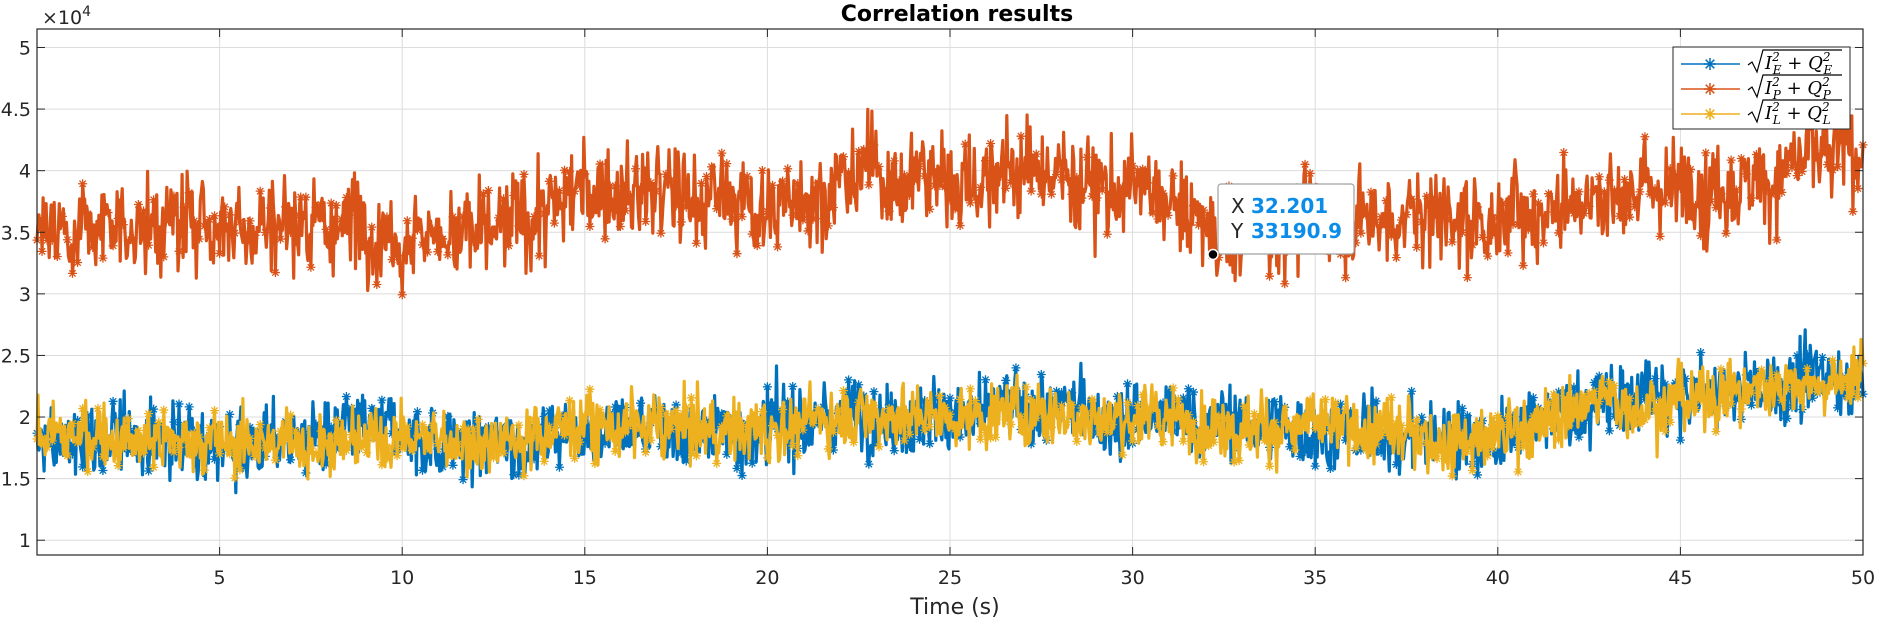  Describe the element at coordinates (16, 110) in the screenshot. I see `y-tick-label: 4.5` at that location.